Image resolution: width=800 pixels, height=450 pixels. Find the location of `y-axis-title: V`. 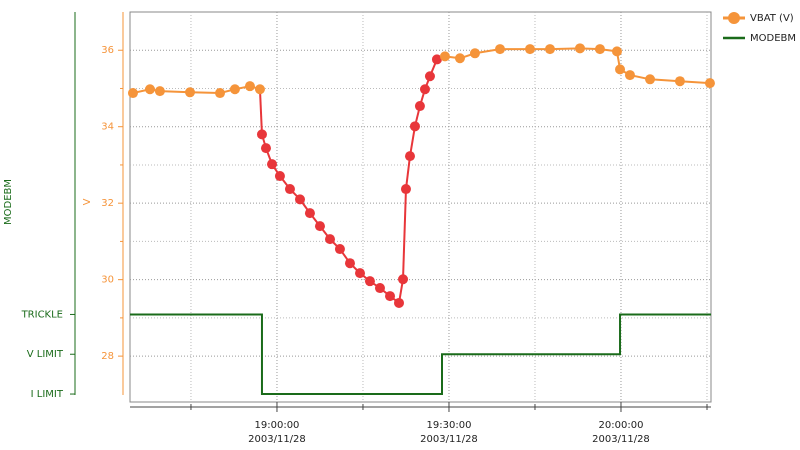

y-axis-title: V is located at coordinates (87, 201).